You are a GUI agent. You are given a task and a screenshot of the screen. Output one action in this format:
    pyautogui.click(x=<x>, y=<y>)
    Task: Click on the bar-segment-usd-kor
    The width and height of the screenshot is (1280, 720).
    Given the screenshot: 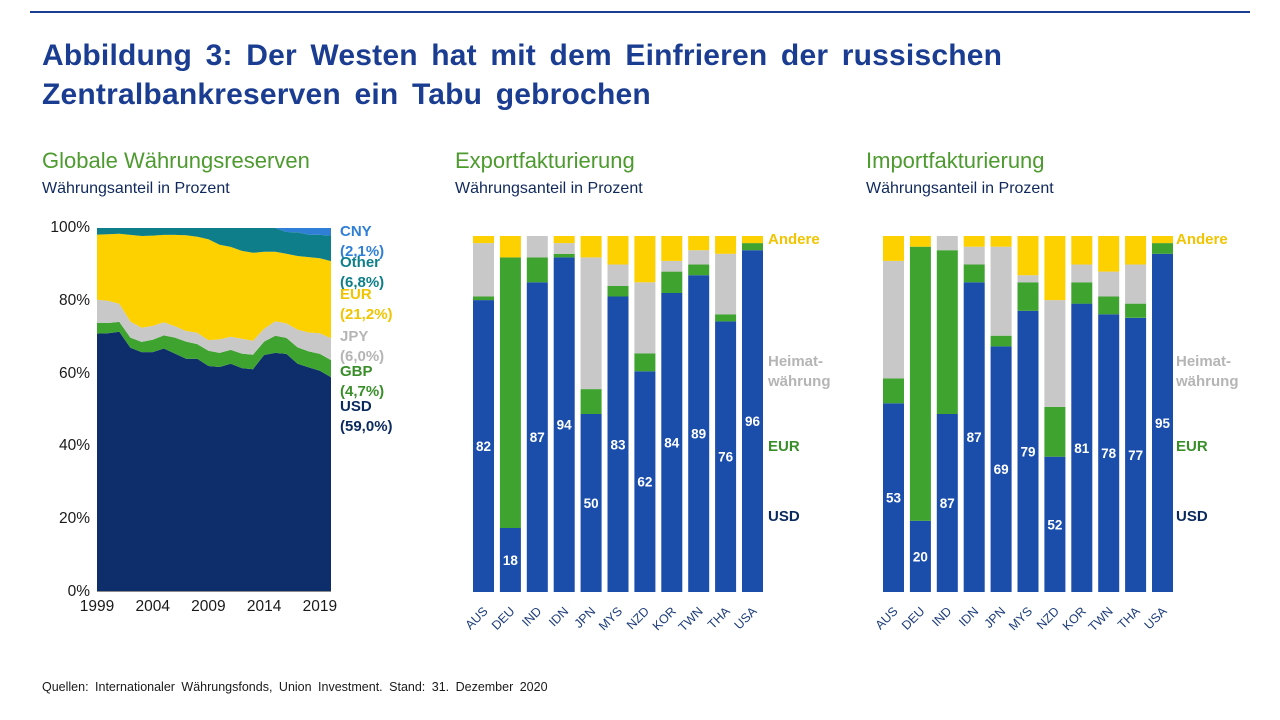 What is the action you would take?
    pyautogui.click(x=672, y=442)
    